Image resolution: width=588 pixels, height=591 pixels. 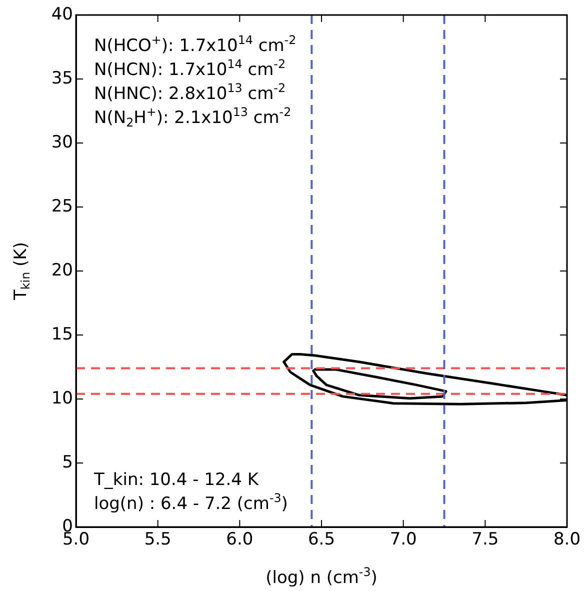 I want to click on y-tick-label: 5, so click(x=67, y=462).